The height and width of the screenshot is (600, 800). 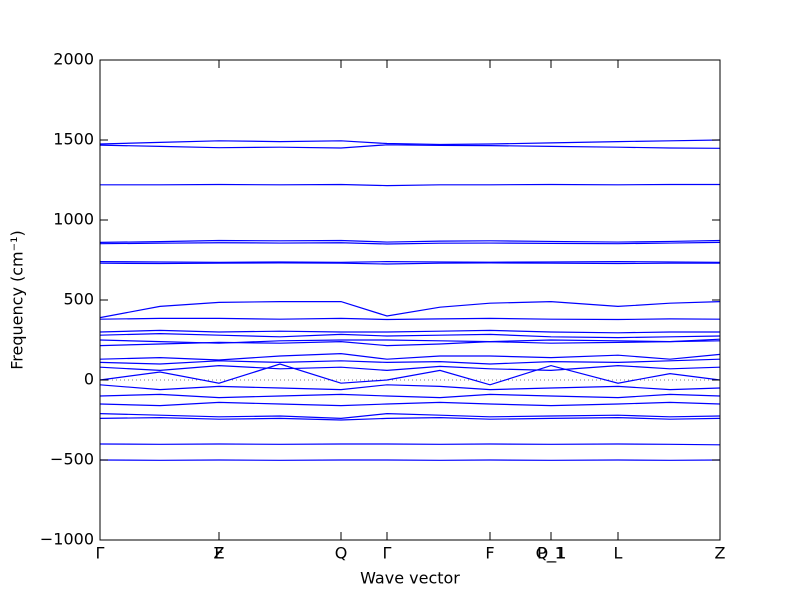 What do you see at coordinates (78, 299) in the screenshot?
I see `y-tick-label: 500` at bounding box center [78, 299].